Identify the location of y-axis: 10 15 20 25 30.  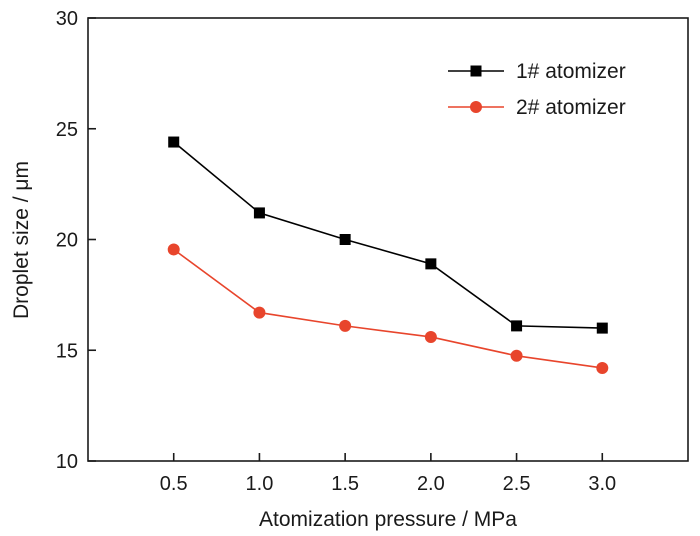
(76, 240).